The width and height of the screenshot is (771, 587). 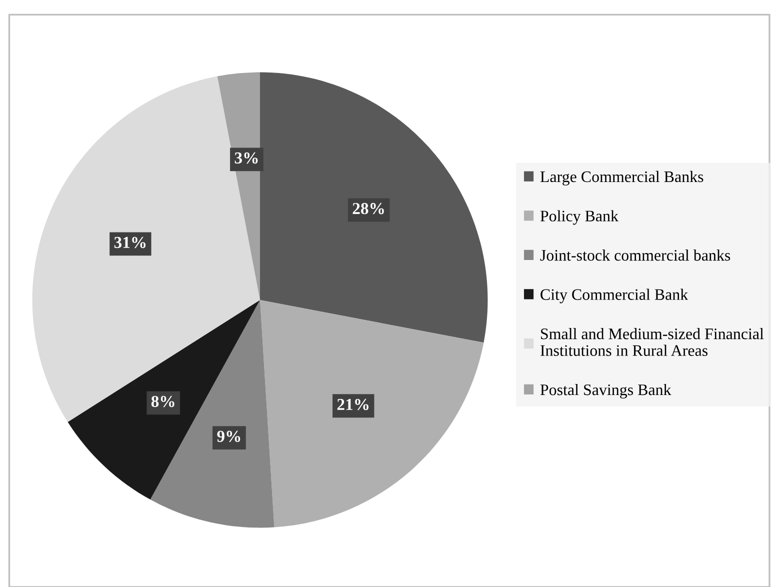 What do you see at coordinates (622, 178) in the screenshot?
I see `legend-label: Large Commercial Banks` at bounding box center [622, 178].